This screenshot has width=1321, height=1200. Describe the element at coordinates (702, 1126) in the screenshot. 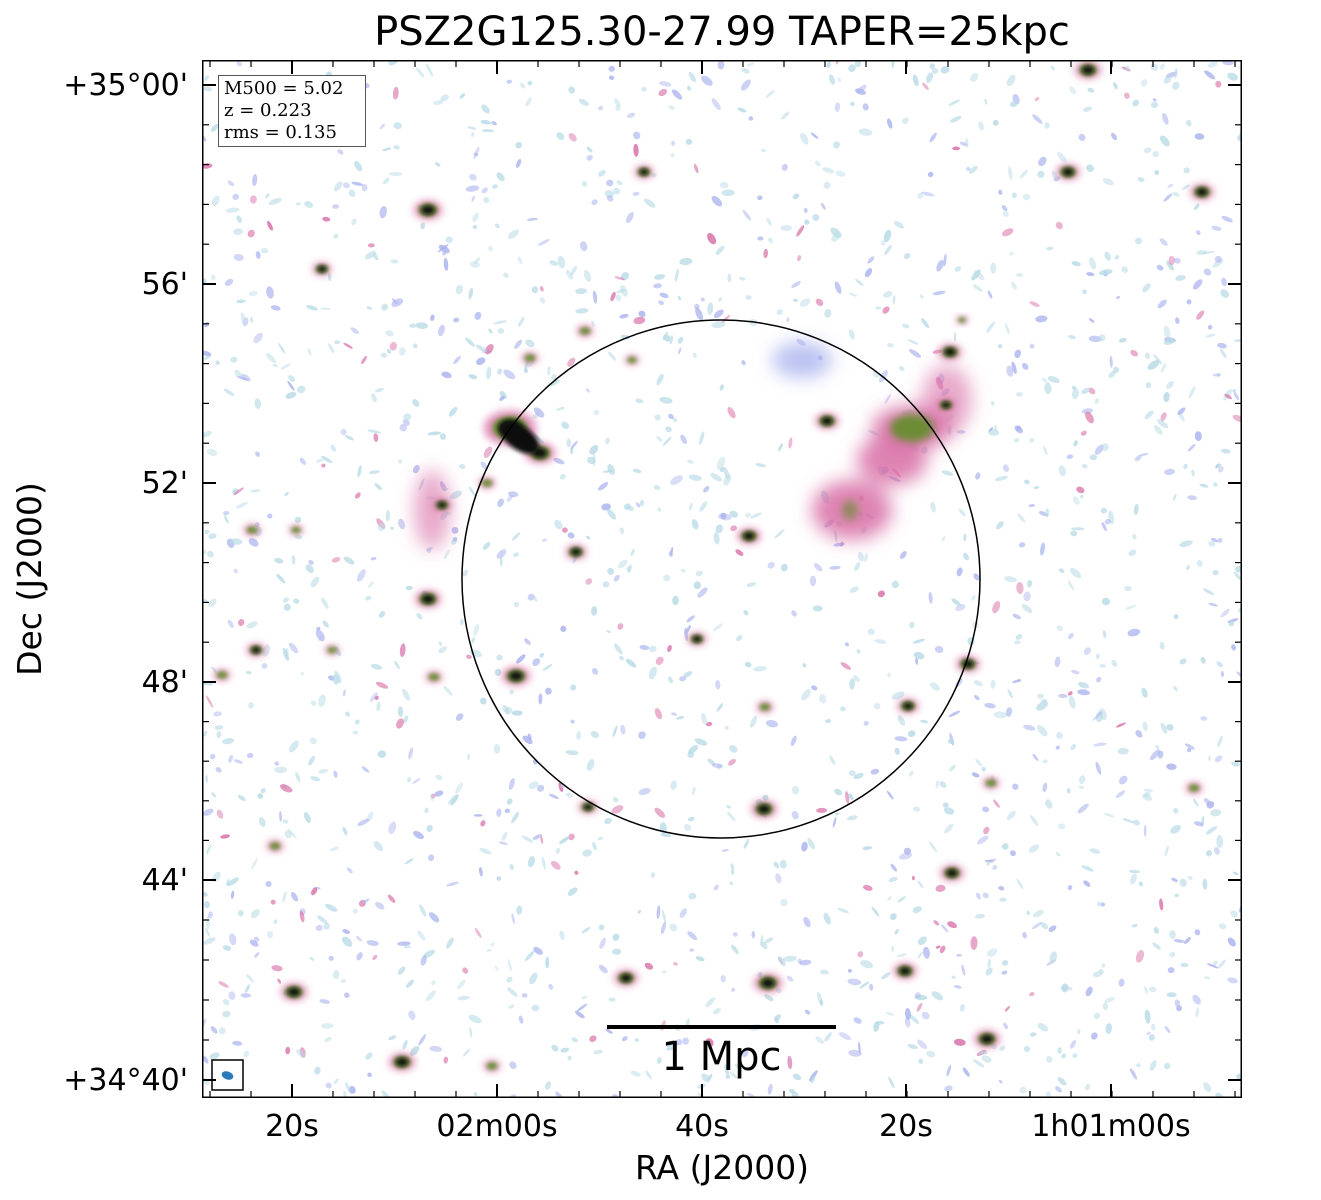

I see `x-tick-label: 40s` at that location.